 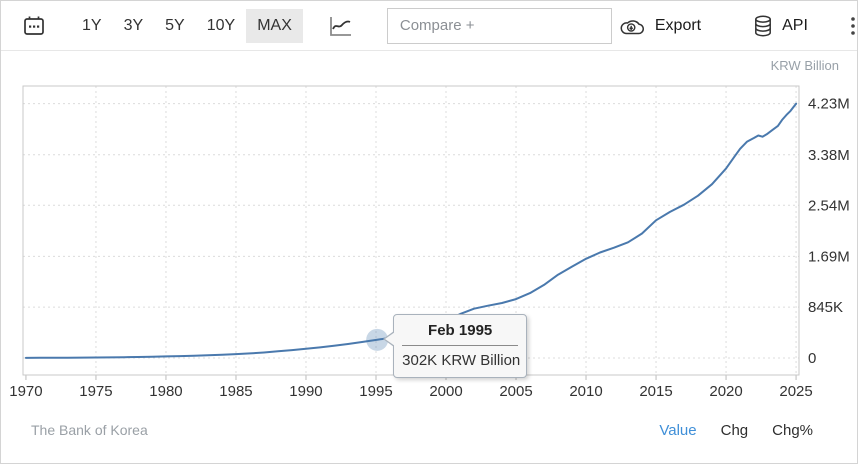 What do you see at coordinates (175, 26) in the screenshot?
I see `range-button-5y: 5Y` at bounding box center [175, 26].